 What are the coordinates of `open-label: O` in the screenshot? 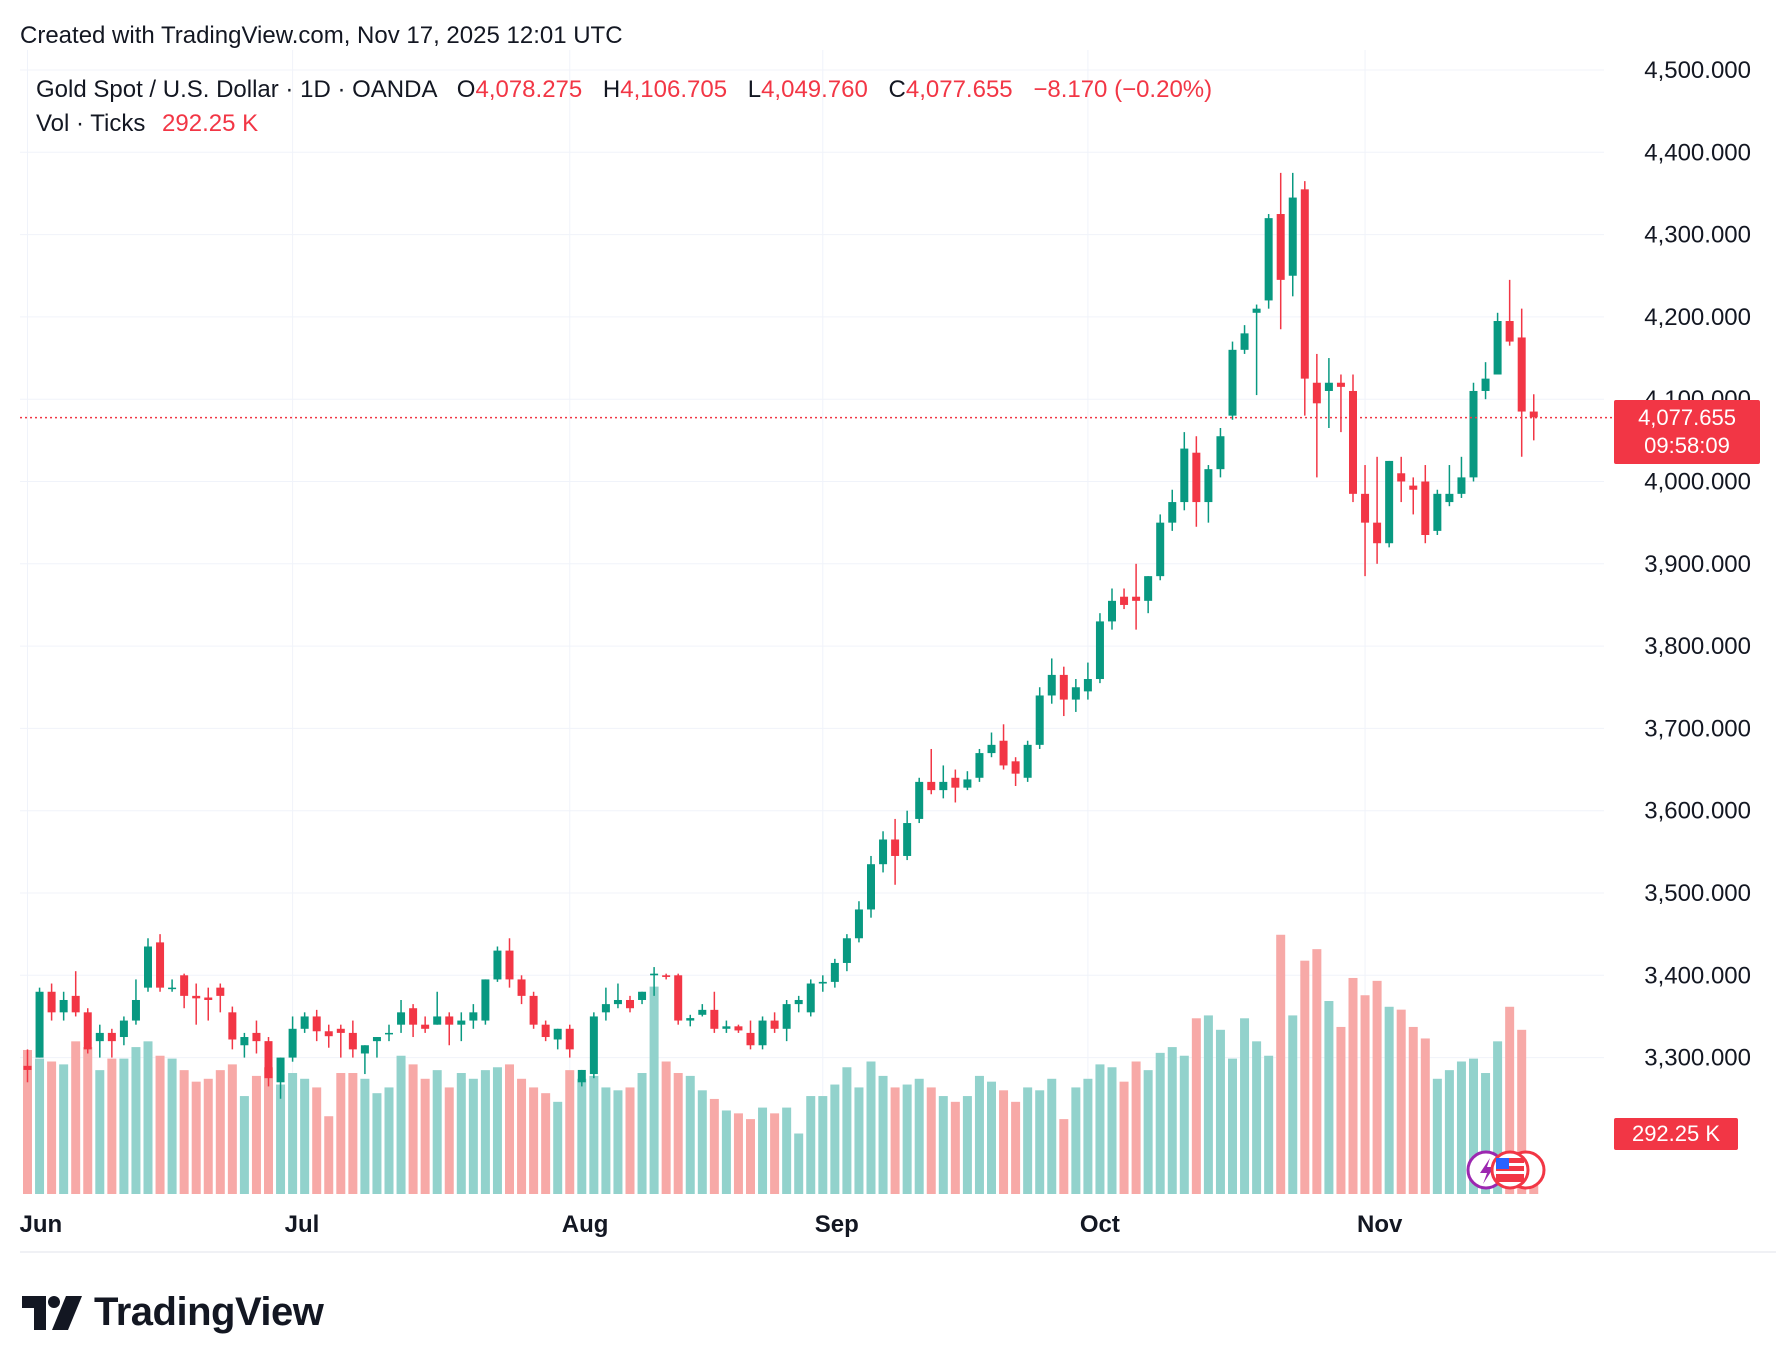 It's located at (466, 89).